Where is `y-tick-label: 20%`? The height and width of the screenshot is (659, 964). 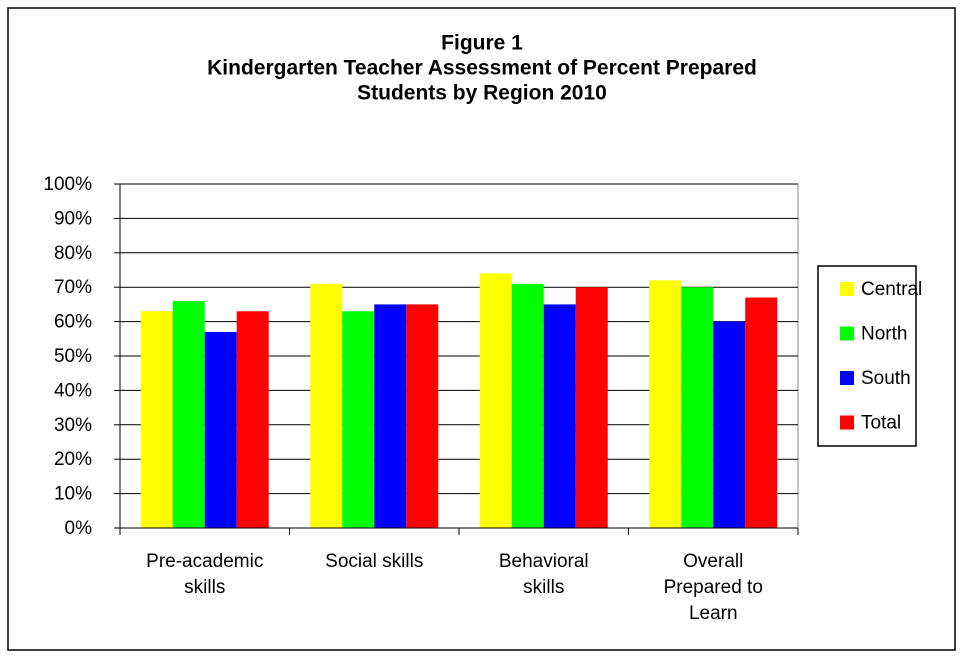
y-tick-label: 20% is located at coordinates (73, 459).